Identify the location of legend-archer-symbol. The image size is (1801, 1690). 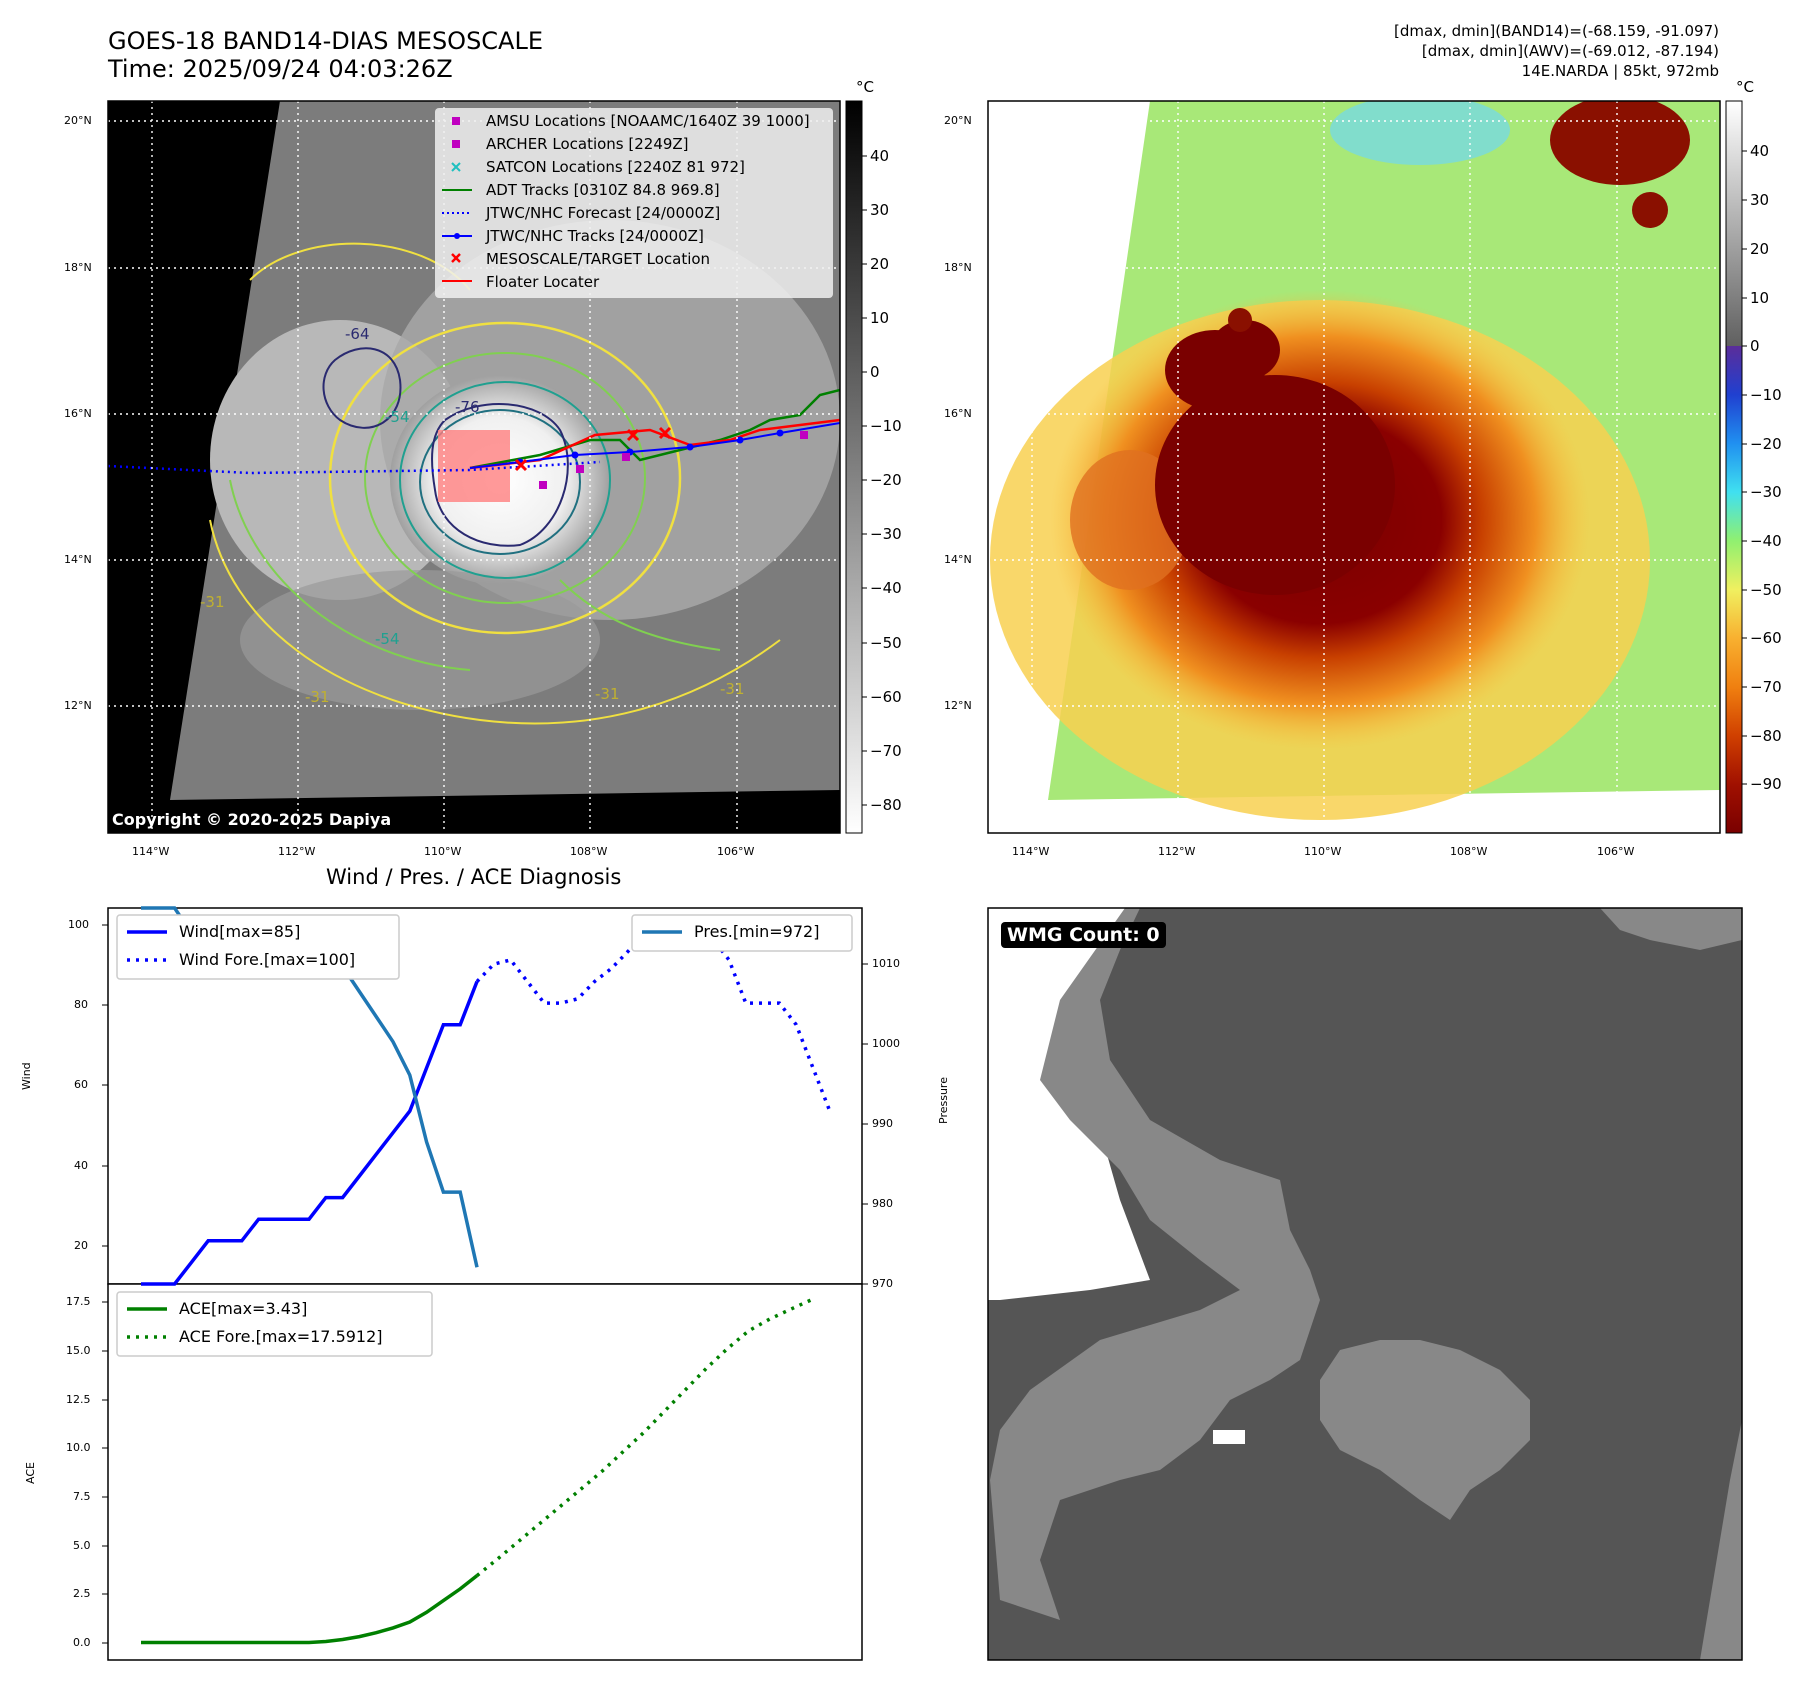
(456, 144).